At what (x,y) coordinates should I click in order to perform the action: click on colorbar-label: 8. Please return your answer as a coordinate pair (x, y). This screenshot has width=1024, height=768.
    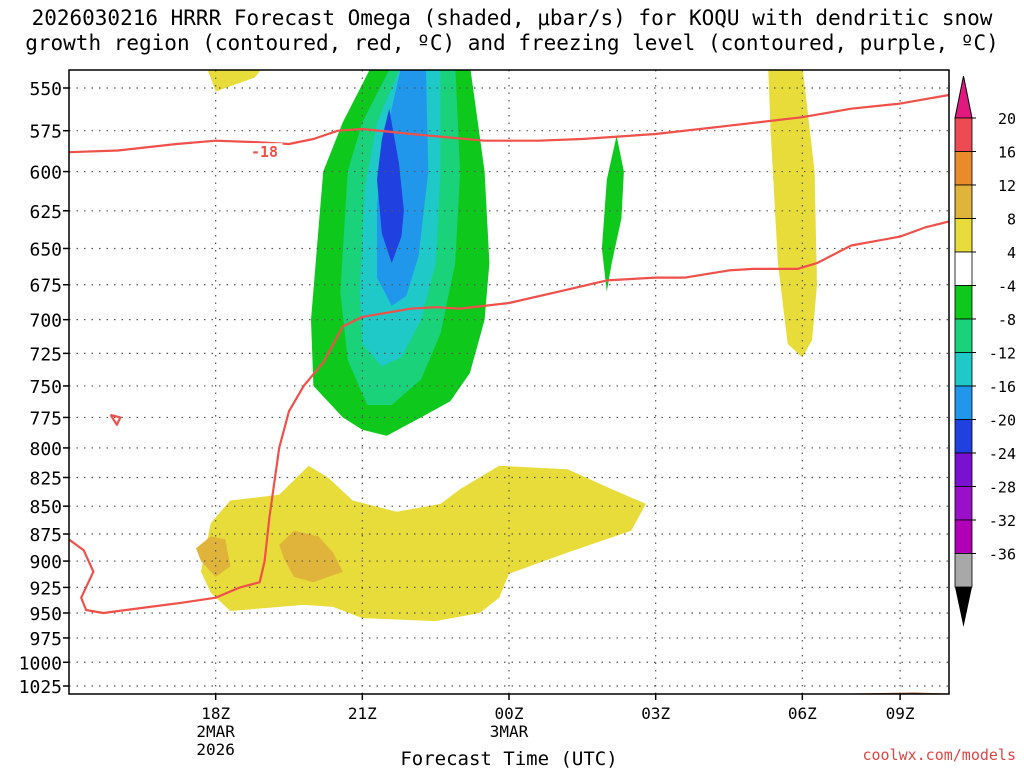
    Looking at the image, I should click on (1011, 220).